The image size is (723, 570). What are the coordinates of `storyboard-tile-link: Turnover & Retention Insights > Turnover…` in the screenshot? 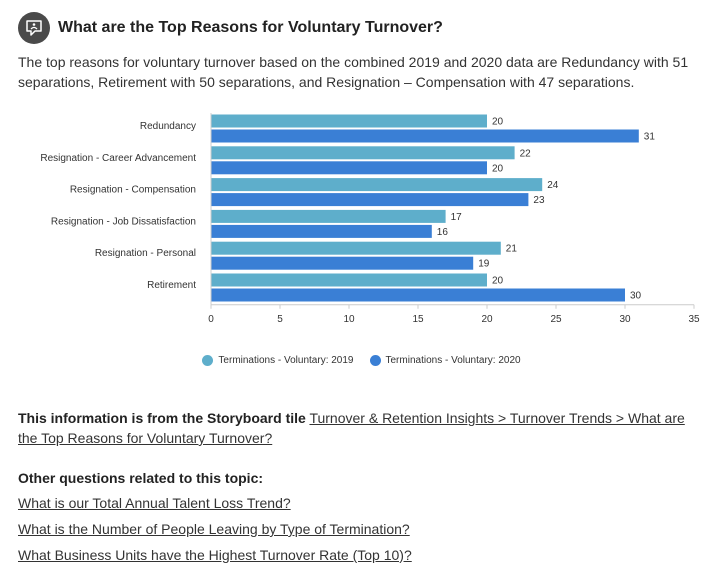 It's located at (351, 428).